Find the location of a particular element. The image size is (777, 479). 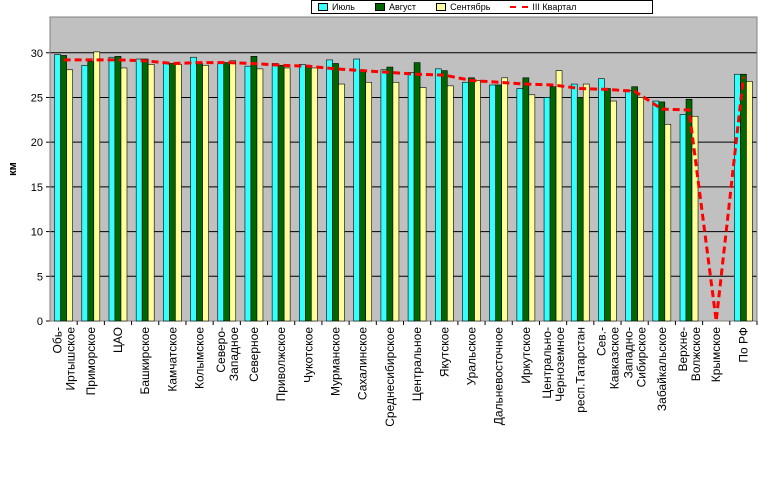

x-tick-label: ЦАО is located at coordinates (118, 340).